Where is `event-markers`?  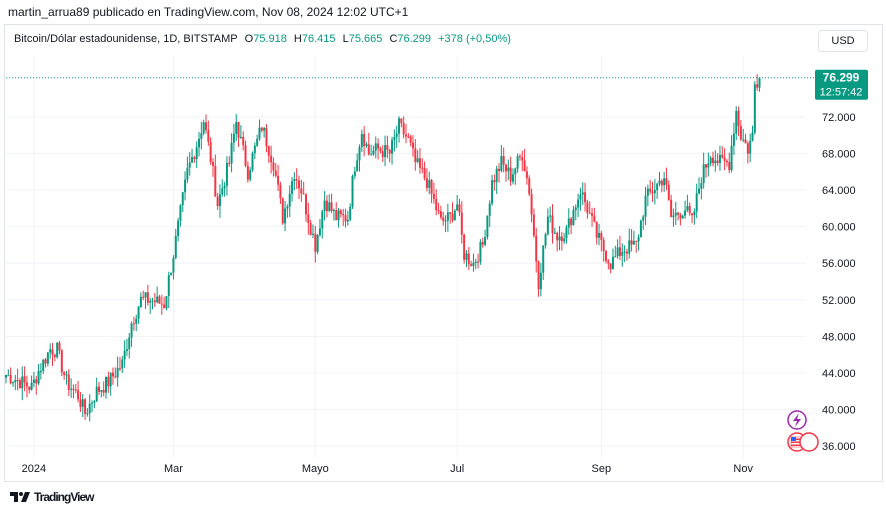 event-markers is located at coordinates (803, 431).